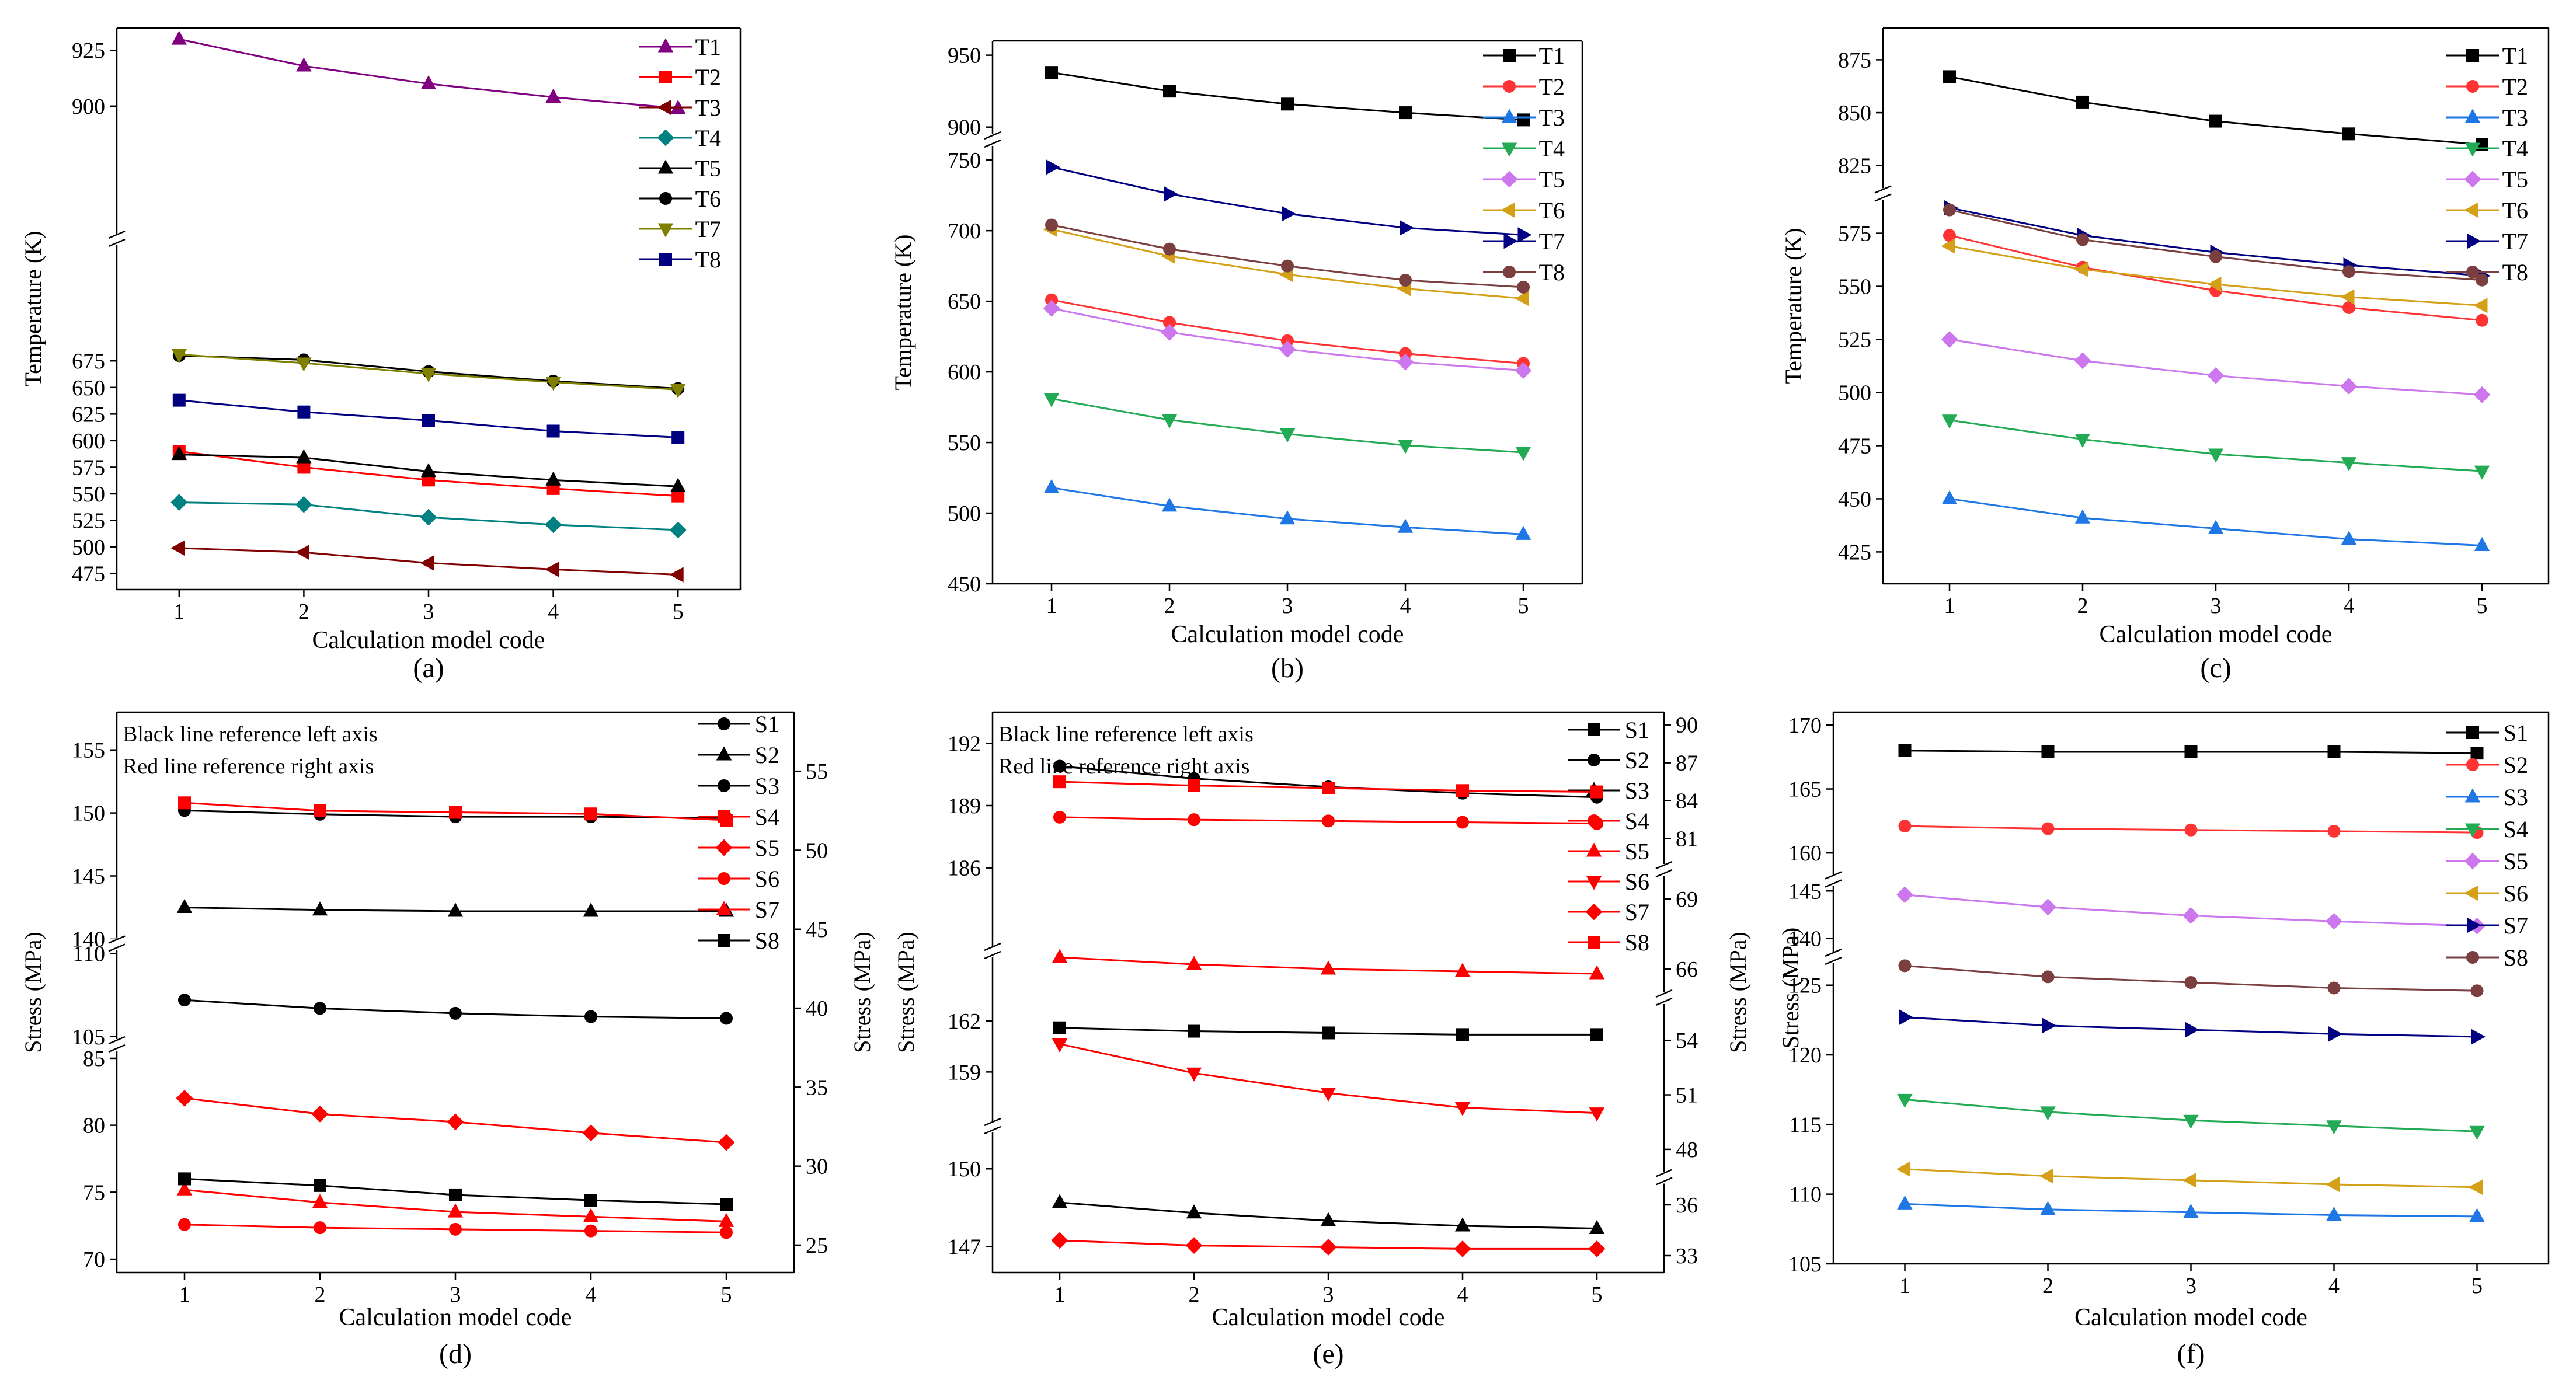 The image size is (2576, 1387). I want to click on y-tick-label-a: 650, so click(88, 388).